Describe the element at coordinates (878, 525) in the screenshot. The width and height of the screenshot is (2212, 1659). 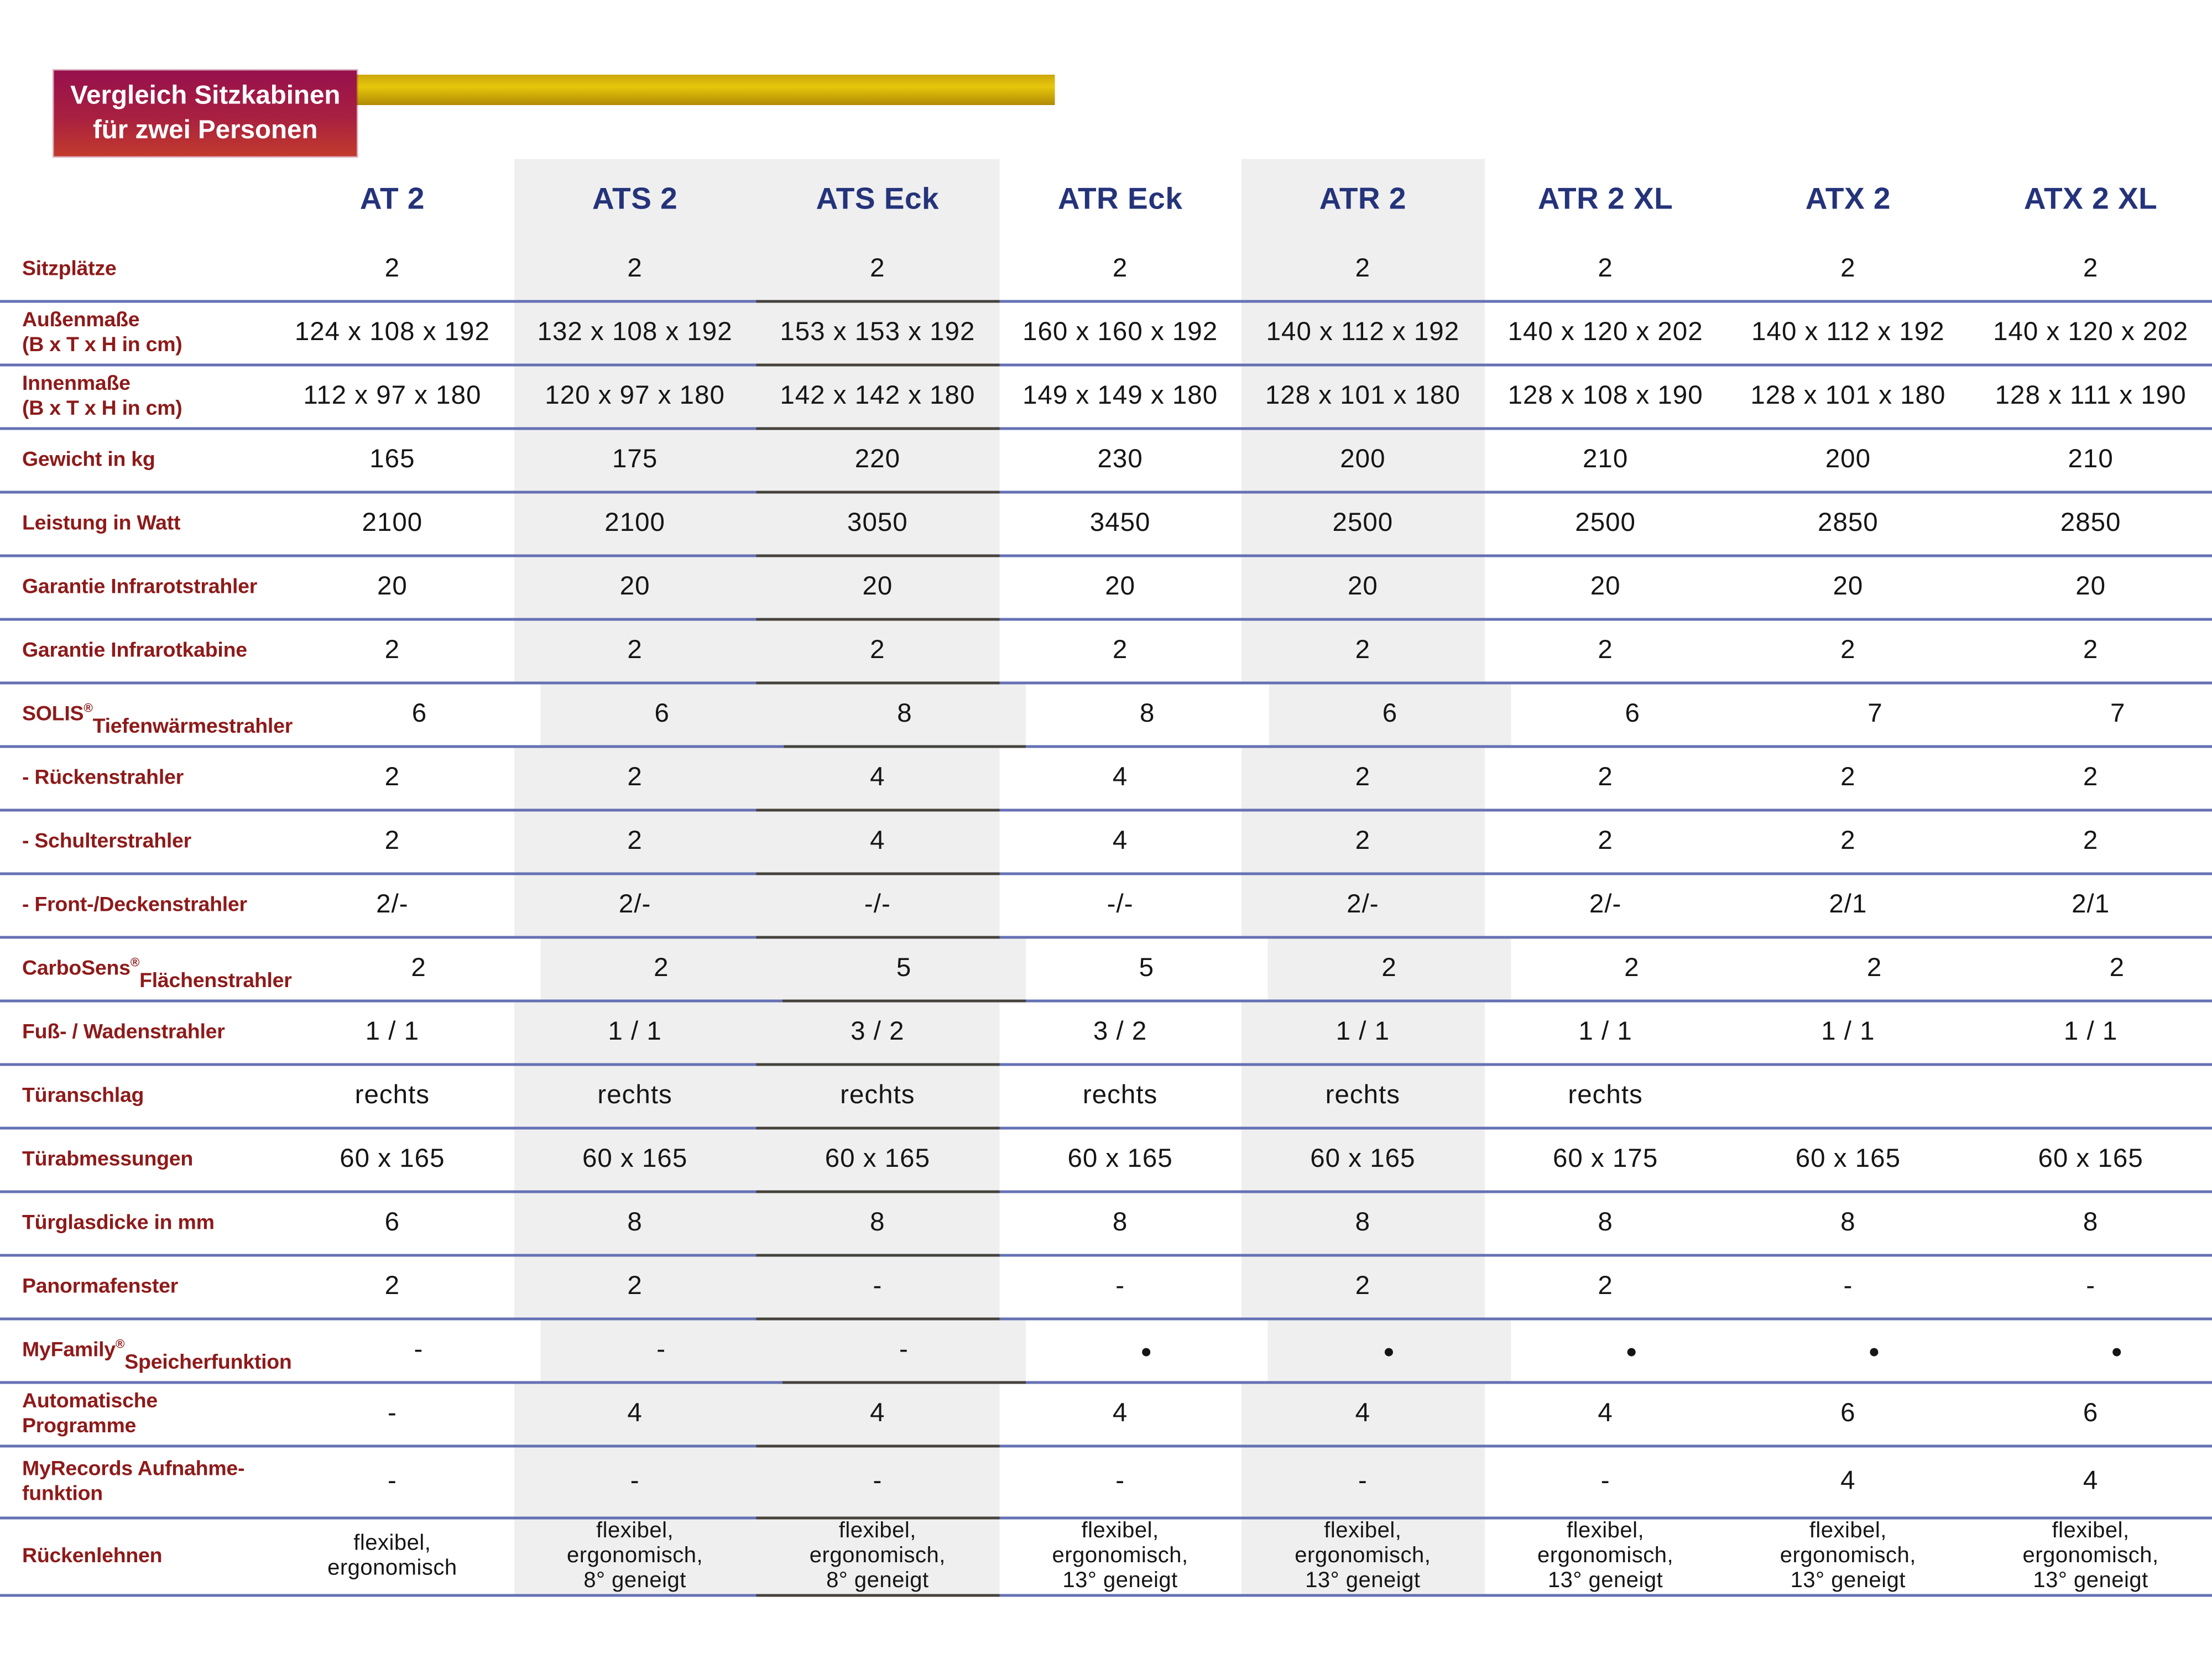
I see `cell-value: 3050` at that location.